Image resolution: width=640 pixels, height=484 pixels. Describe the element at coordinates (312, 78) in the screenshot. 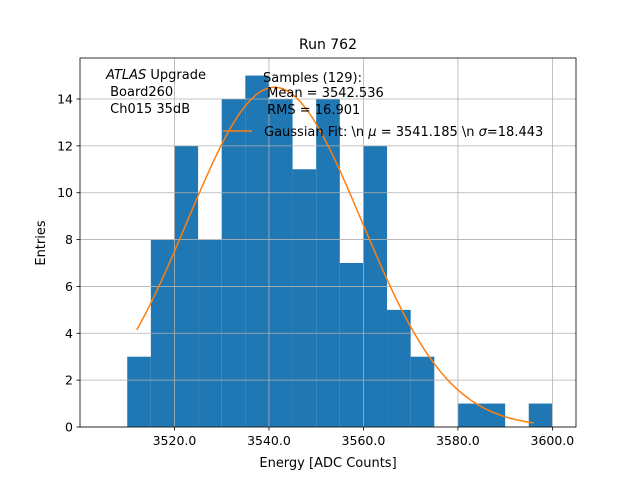

I see `legend-samples: Samples (129):` at that location.